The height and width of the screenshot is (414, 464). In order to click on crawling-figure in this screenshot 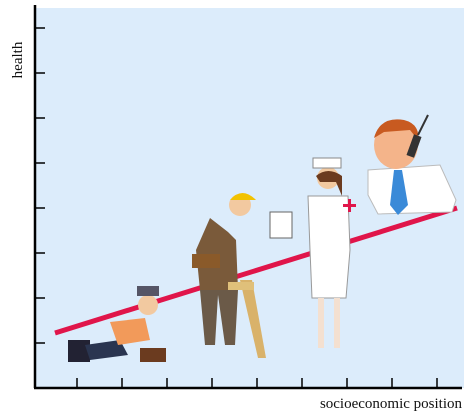, I will do `click(117, 324)`.